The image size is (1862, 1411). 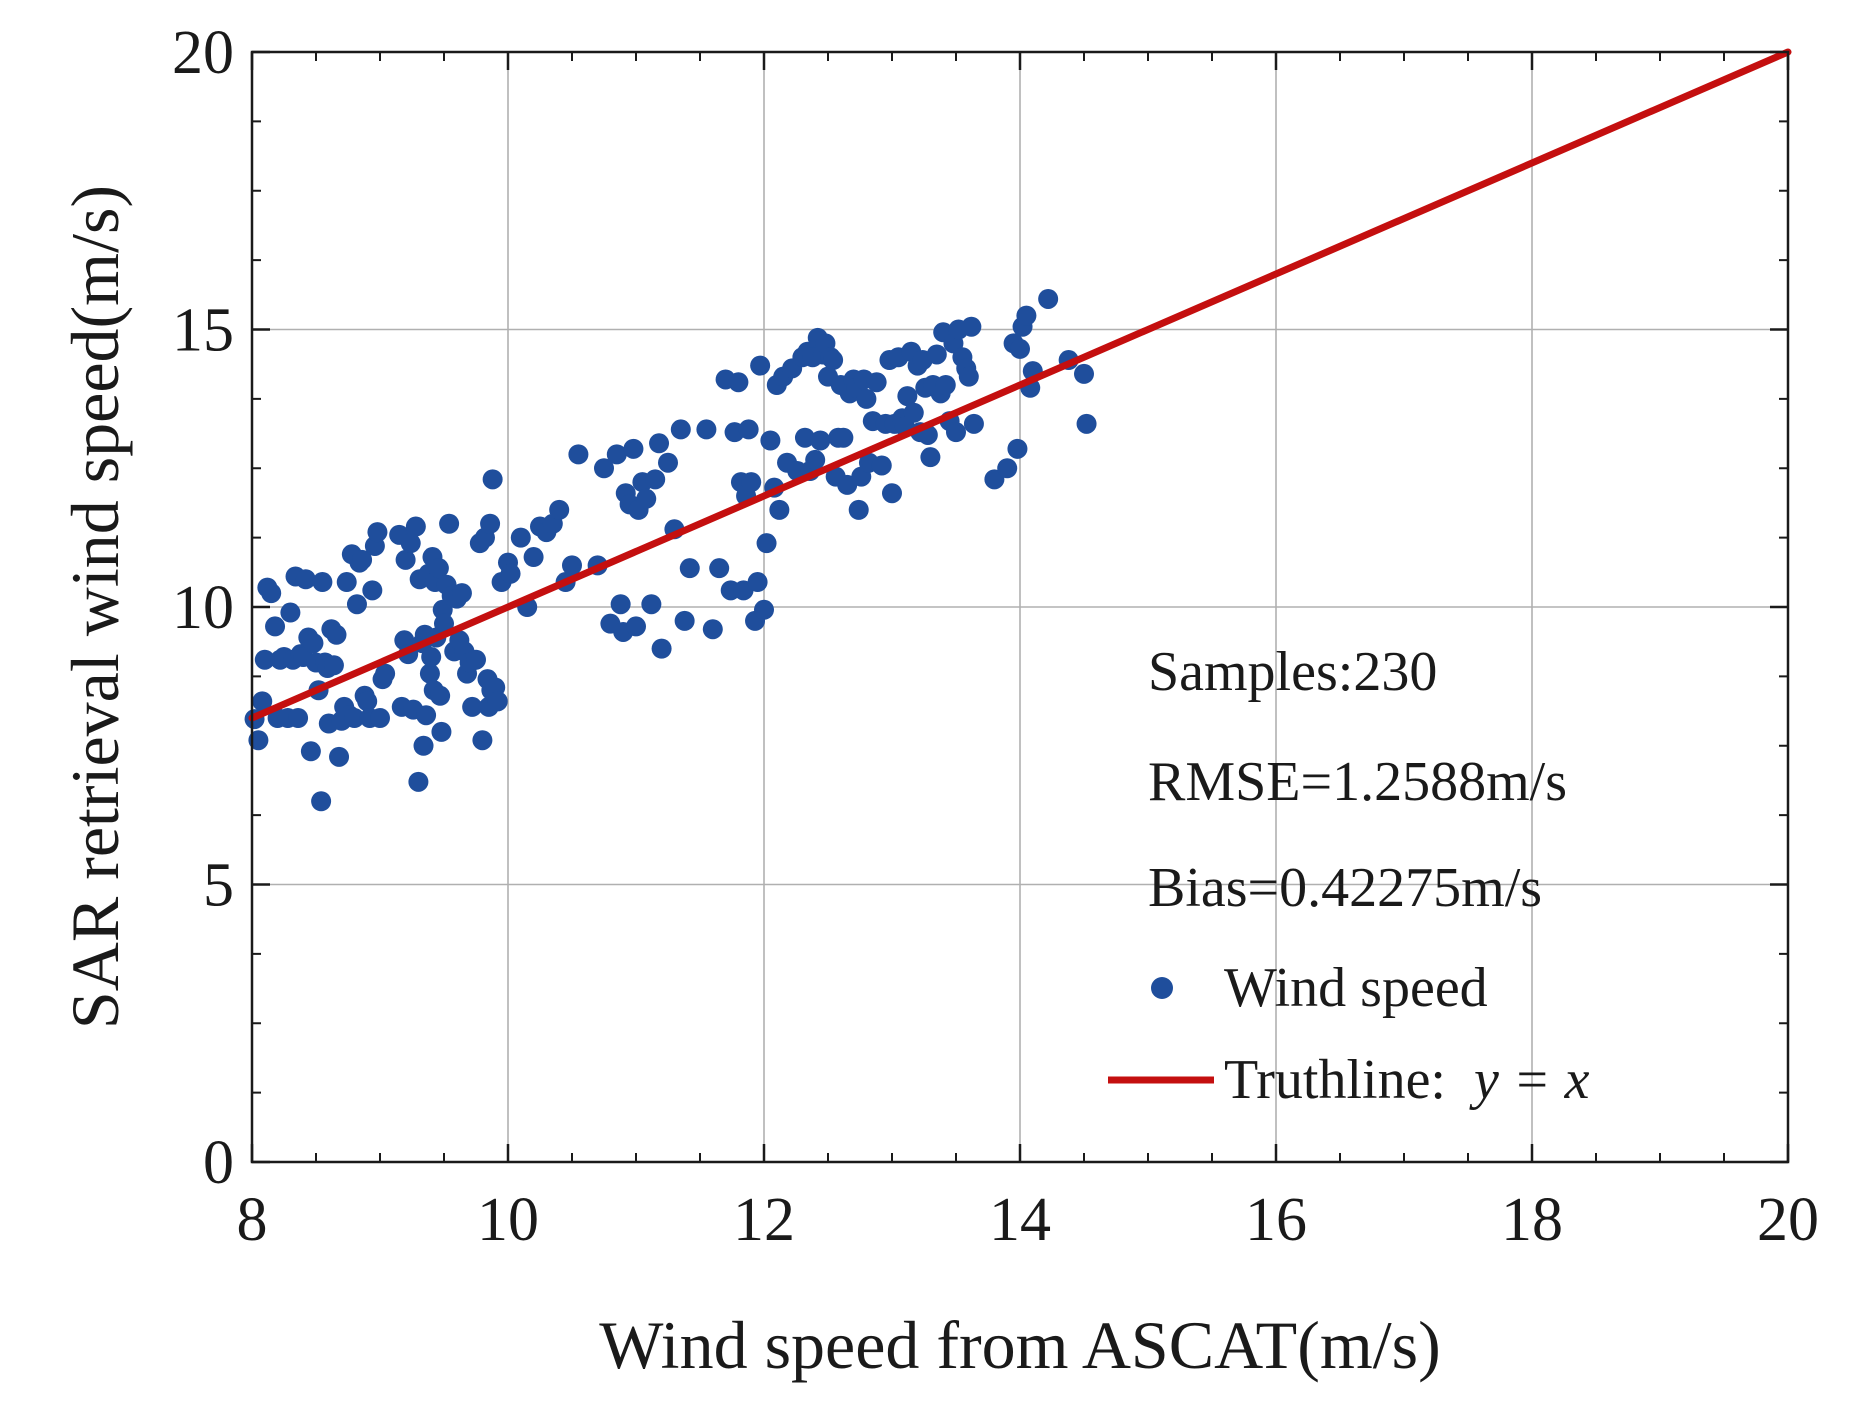 What do you see at coordinates (1357, 782) in the screenshot?
I see `rmse-annotation: RMSE=1.2588m/s` at bounding box center [1357, 782].